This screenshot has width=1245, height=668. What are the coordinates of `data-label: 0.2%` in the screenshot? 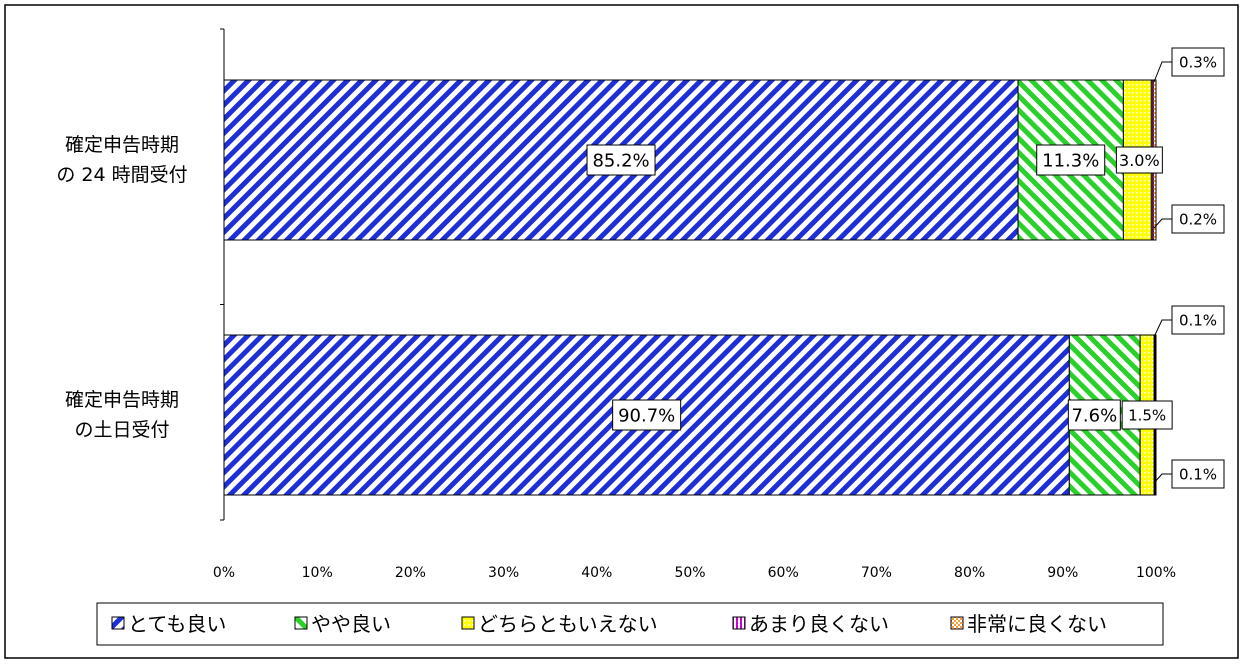 It's located at (1198, 219).